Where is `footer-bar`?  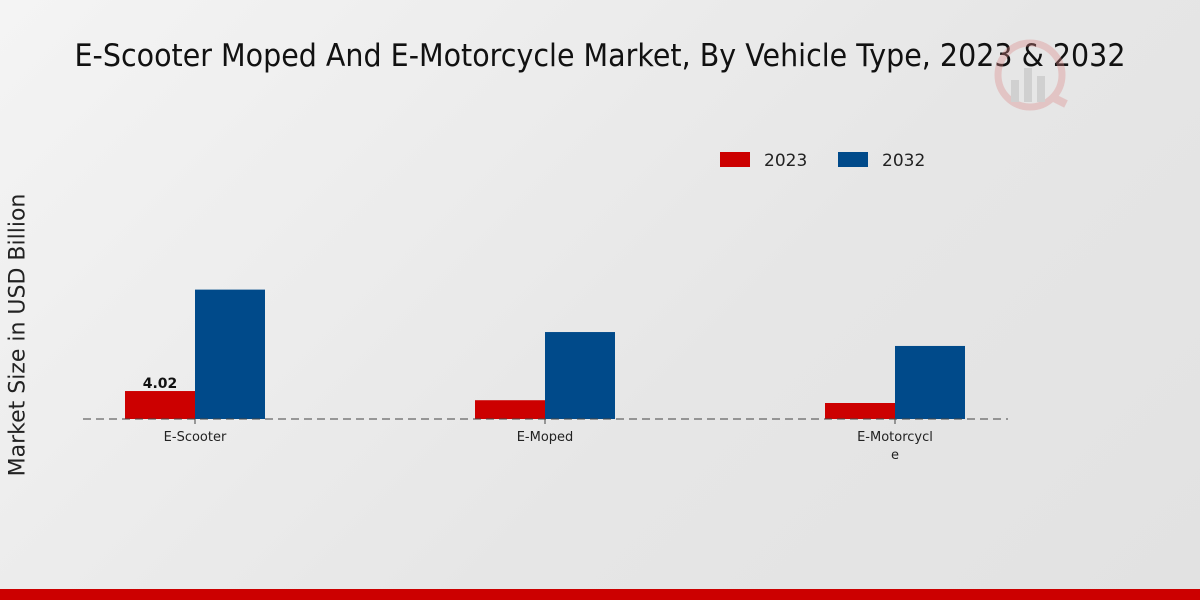
footer-bar is located at coordinates (600, 594).